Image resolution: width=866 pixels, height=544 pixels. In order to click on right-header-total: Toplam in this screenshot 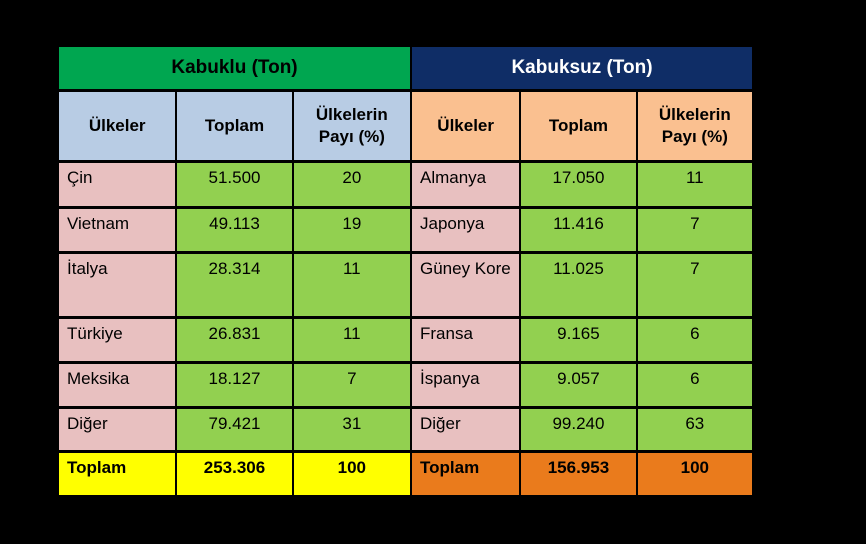, I will do `click(578, 126)`.